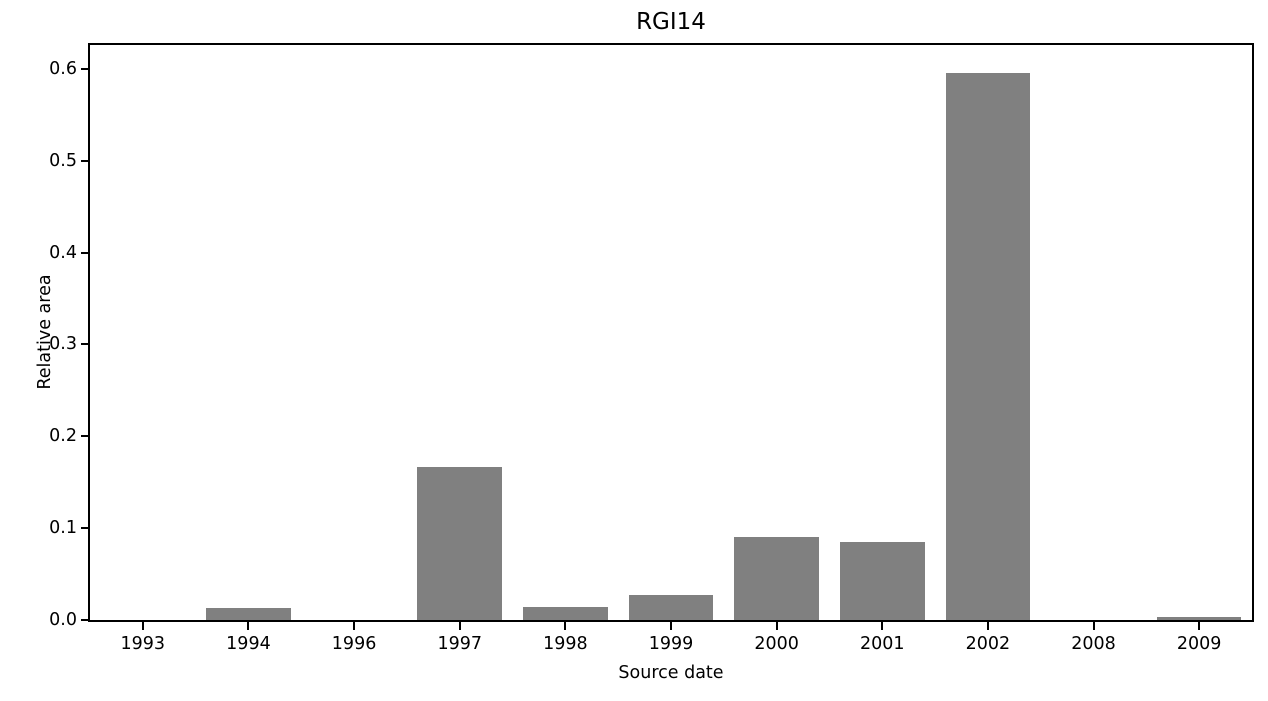 The width and height of the screenshot is (1268, 701). I want to click on x-axis-label: Source date, so click(671, 673).